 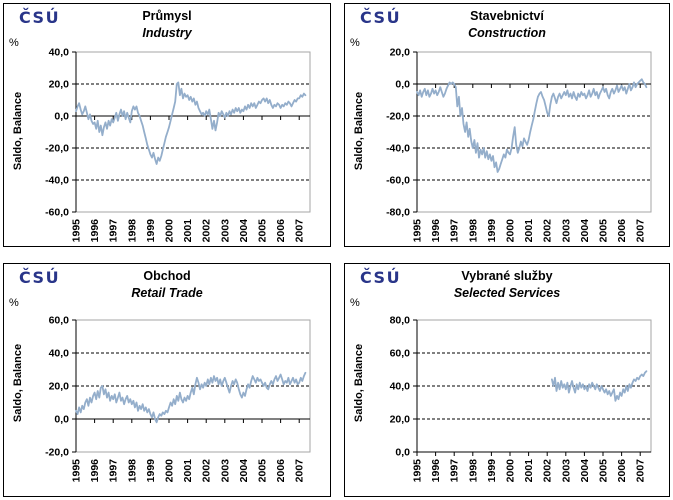 What do you see at coordinates (59, 321) in the screenshot?
I see `y-tick-label: 60,0` at bounding box center [59, 321].